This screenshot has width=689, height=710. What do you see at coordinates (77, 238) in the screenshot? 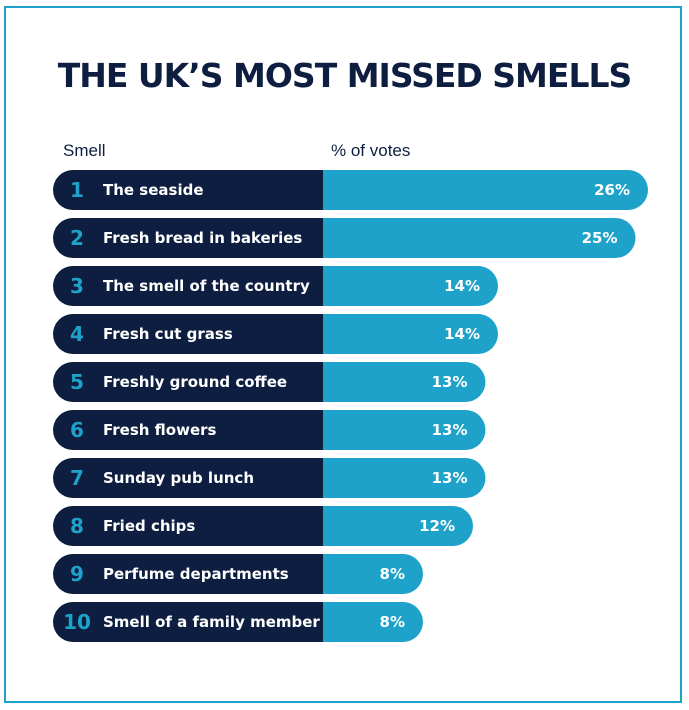
I see `rank-number: 2` at bounding box center [77, 238].